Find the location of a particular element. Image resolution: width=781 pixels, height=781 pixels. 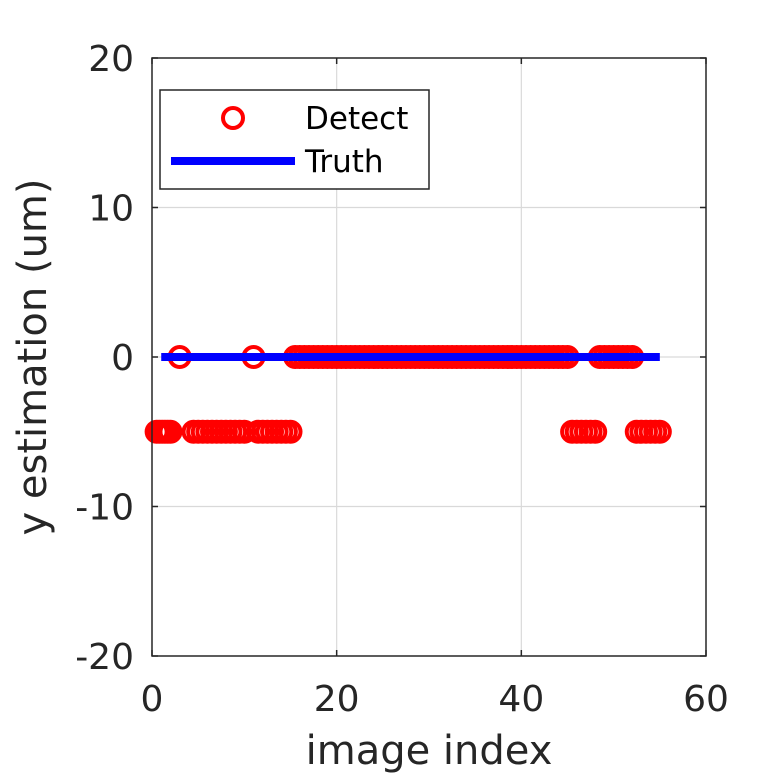

legend-detect-marker is located at coordinates (233, 118).